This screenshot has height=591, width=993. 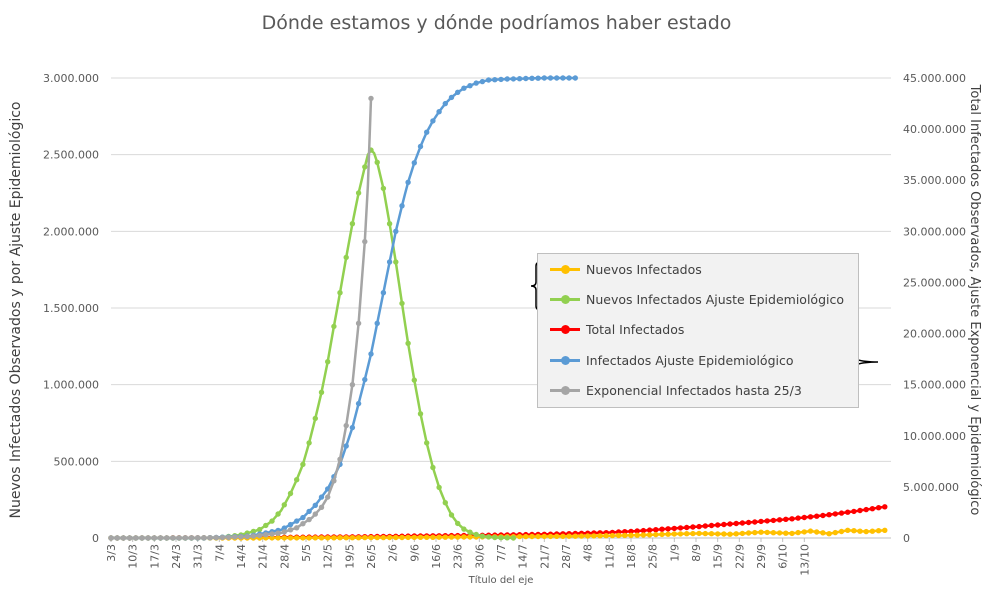 I want to click on x-tick-label: 28/7, so click(x=566, y=556).